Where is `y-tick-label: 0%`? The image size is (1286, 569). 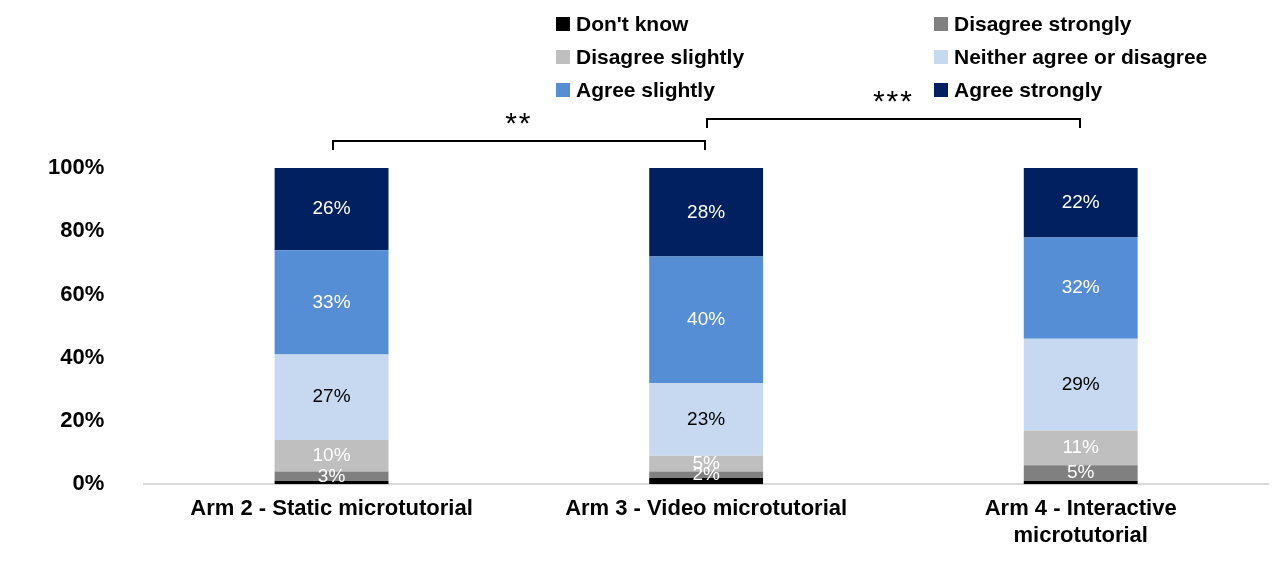 y-tick-label: 0% is located at coordinates (88, 483).